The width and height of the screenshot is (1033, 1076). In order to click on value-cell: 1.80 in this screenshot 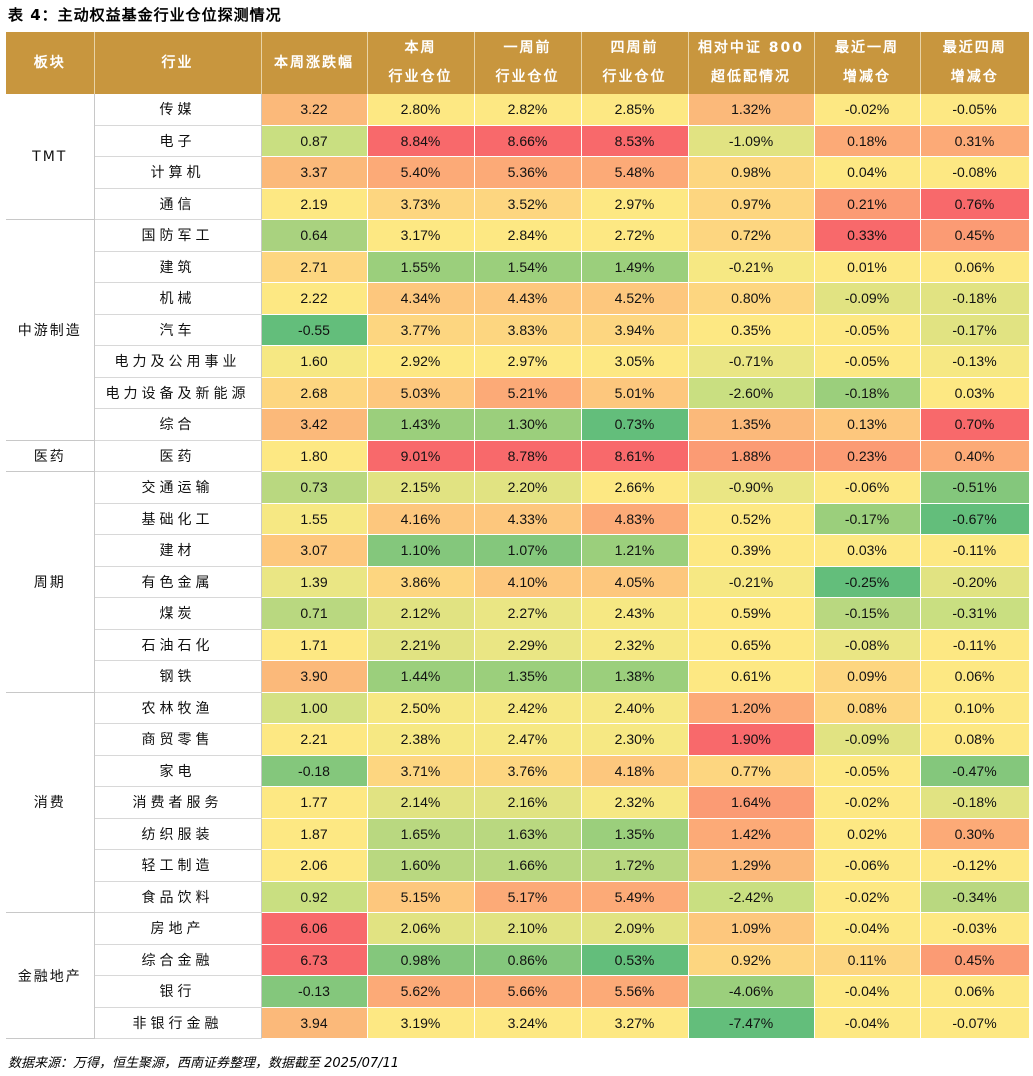, I will do `click(314, 456)`.